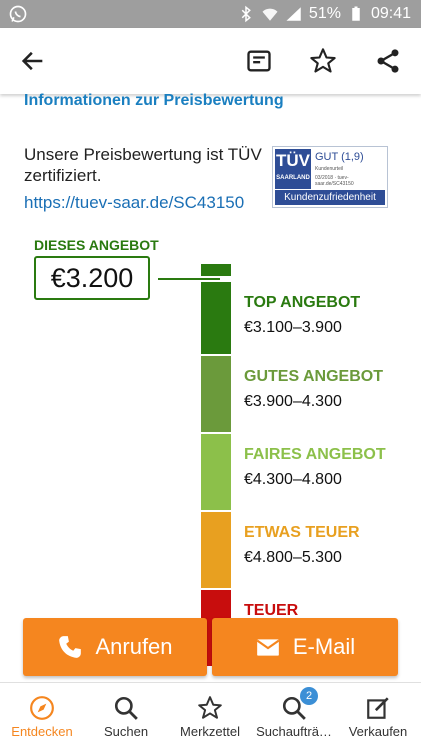  What do you see at coordinates (378, 731) in the screenshot?
I see `nav-sell-label: Verkaufen` at bounding box center [378, 731].